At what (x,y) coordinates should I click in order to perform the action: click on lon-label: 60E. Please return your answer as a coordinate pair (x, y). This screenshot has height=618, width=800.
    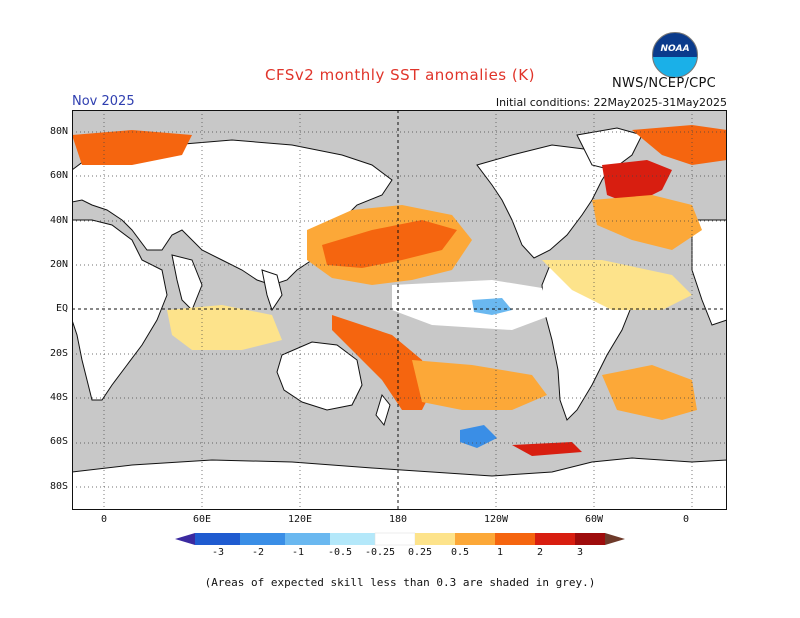
    Looking at the image, I should click on (202, 519).